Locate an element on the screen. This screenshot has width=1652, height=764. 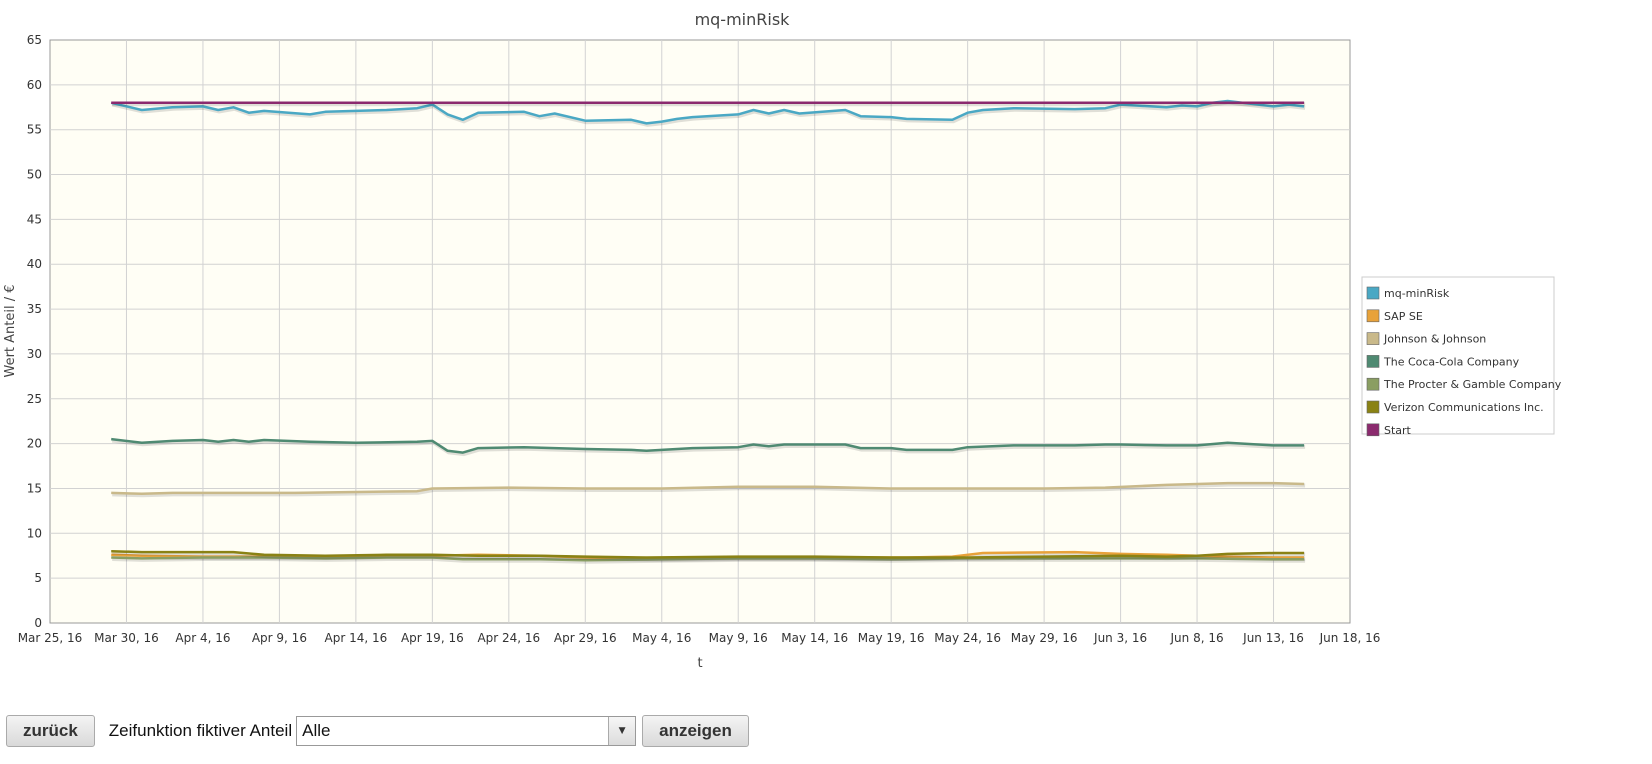
x-tick-label: Mar 25, 16 is located at coordinates (50, 638).